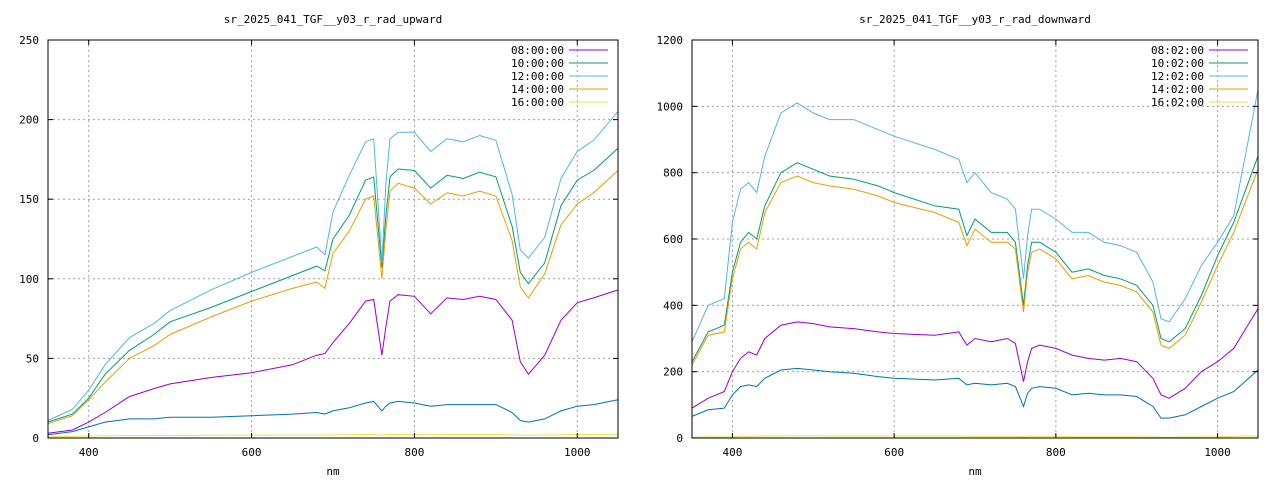  I want to click on downward-y-tick-label: 200, so click(673, 372).